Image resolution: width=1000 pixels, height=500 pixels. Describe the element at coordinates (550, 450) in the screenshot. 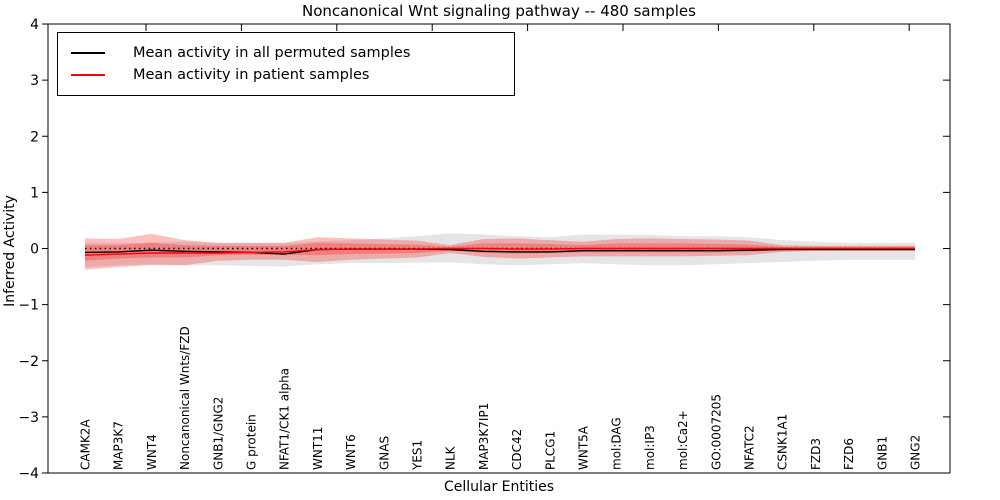

I see `category-label: PLCG1` at that location.